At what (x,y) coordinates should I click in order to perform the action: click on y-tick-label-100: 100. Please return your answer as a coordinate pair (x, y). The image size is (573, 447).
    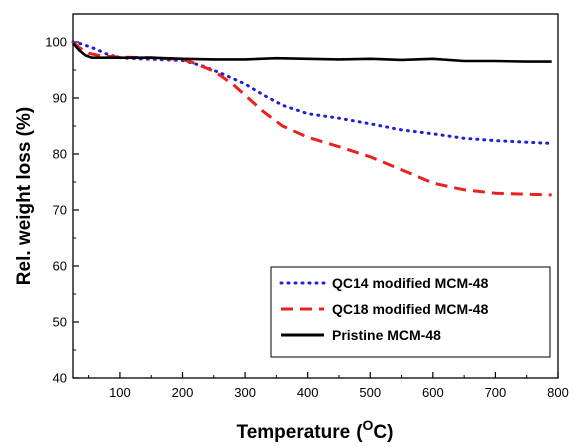
    Looking at the image, I should click on (56, 42).